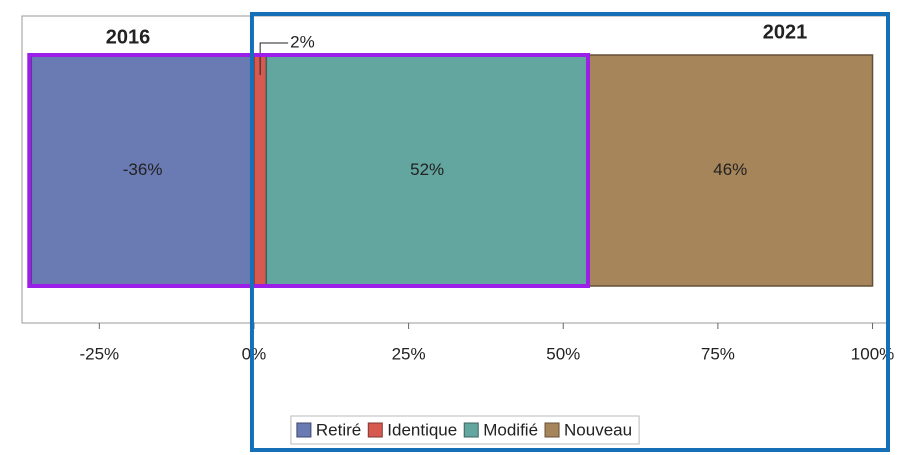 The image size is (903, 455). What do you see at coordinates (422, 429) in the screenshot?
I see `legend-label: Identique` at bounding box center [422, 429].